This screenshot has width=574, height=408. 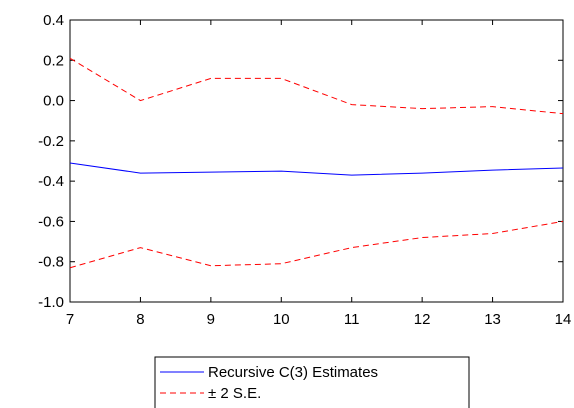 What do you see at coordinates (51, 181) in the screenshot?
I see `y-tick-label: -0.4` at bounding box center [51, 181].